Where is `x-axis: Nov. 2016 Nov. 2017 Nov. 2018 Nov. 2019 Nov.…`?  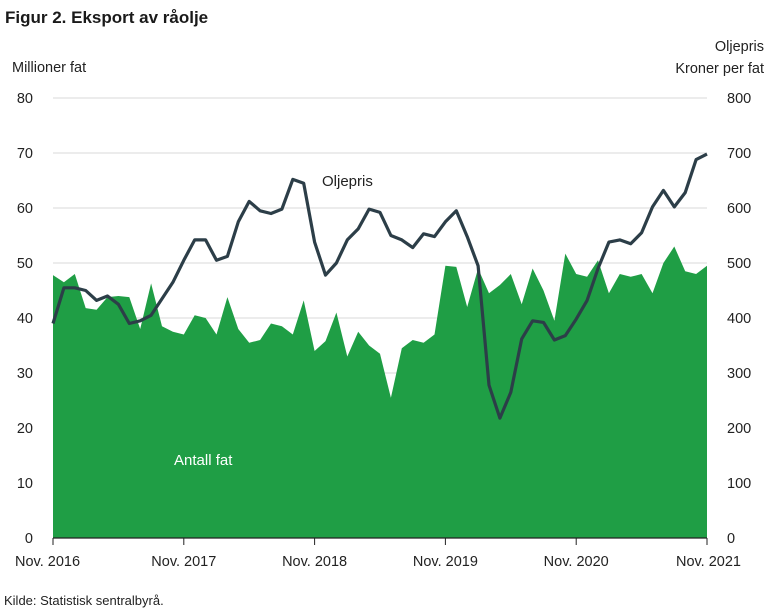 x-axis: Nov. 2016 Nov. 2017 Nov. 2018 Nov. 2019 Nov.… is located at coordinates (378, 553).